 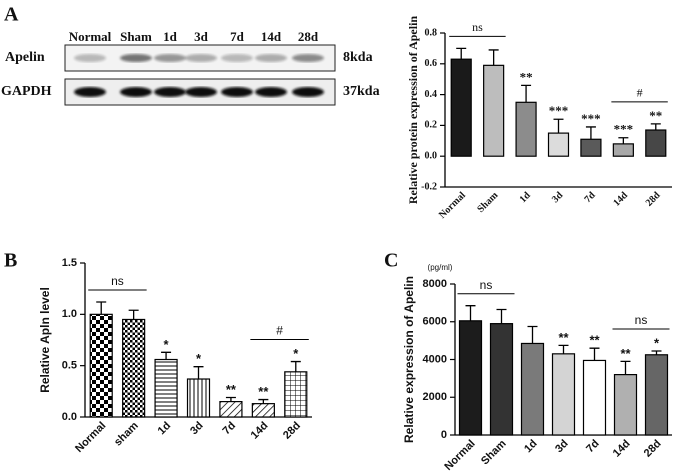 I want to click on y-axis-label: Relative expression of Apelin, so click(x=409, y=359).